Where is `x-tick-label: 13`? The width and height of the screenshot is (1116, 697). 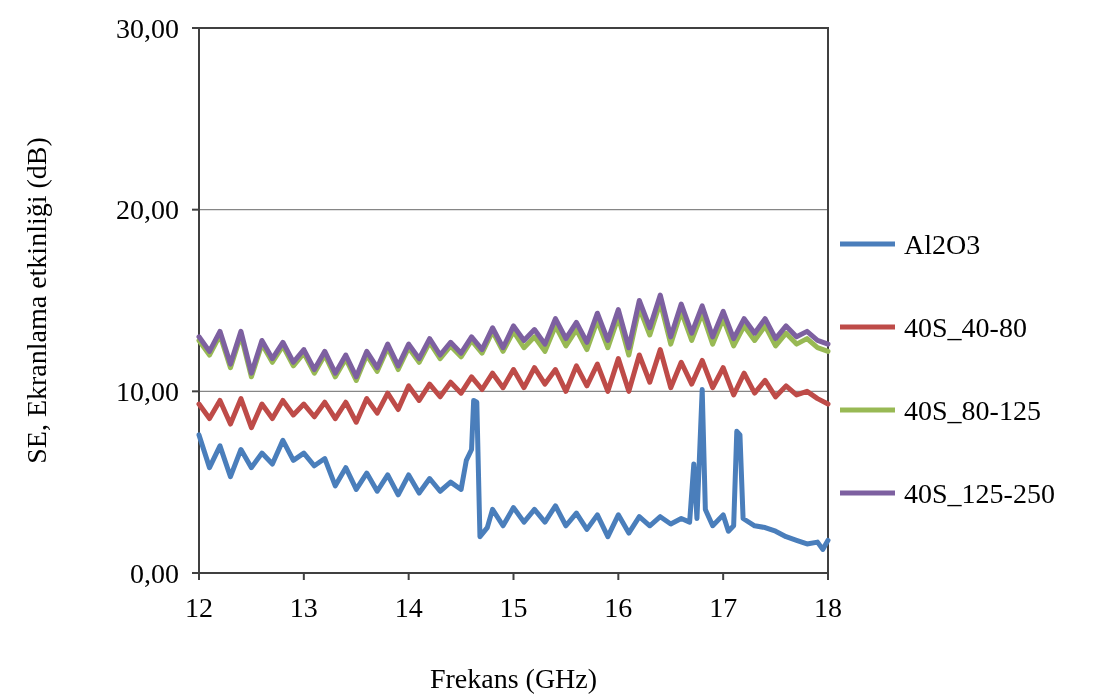
x-tick-label: 13 is located at coordinates (303, 607).